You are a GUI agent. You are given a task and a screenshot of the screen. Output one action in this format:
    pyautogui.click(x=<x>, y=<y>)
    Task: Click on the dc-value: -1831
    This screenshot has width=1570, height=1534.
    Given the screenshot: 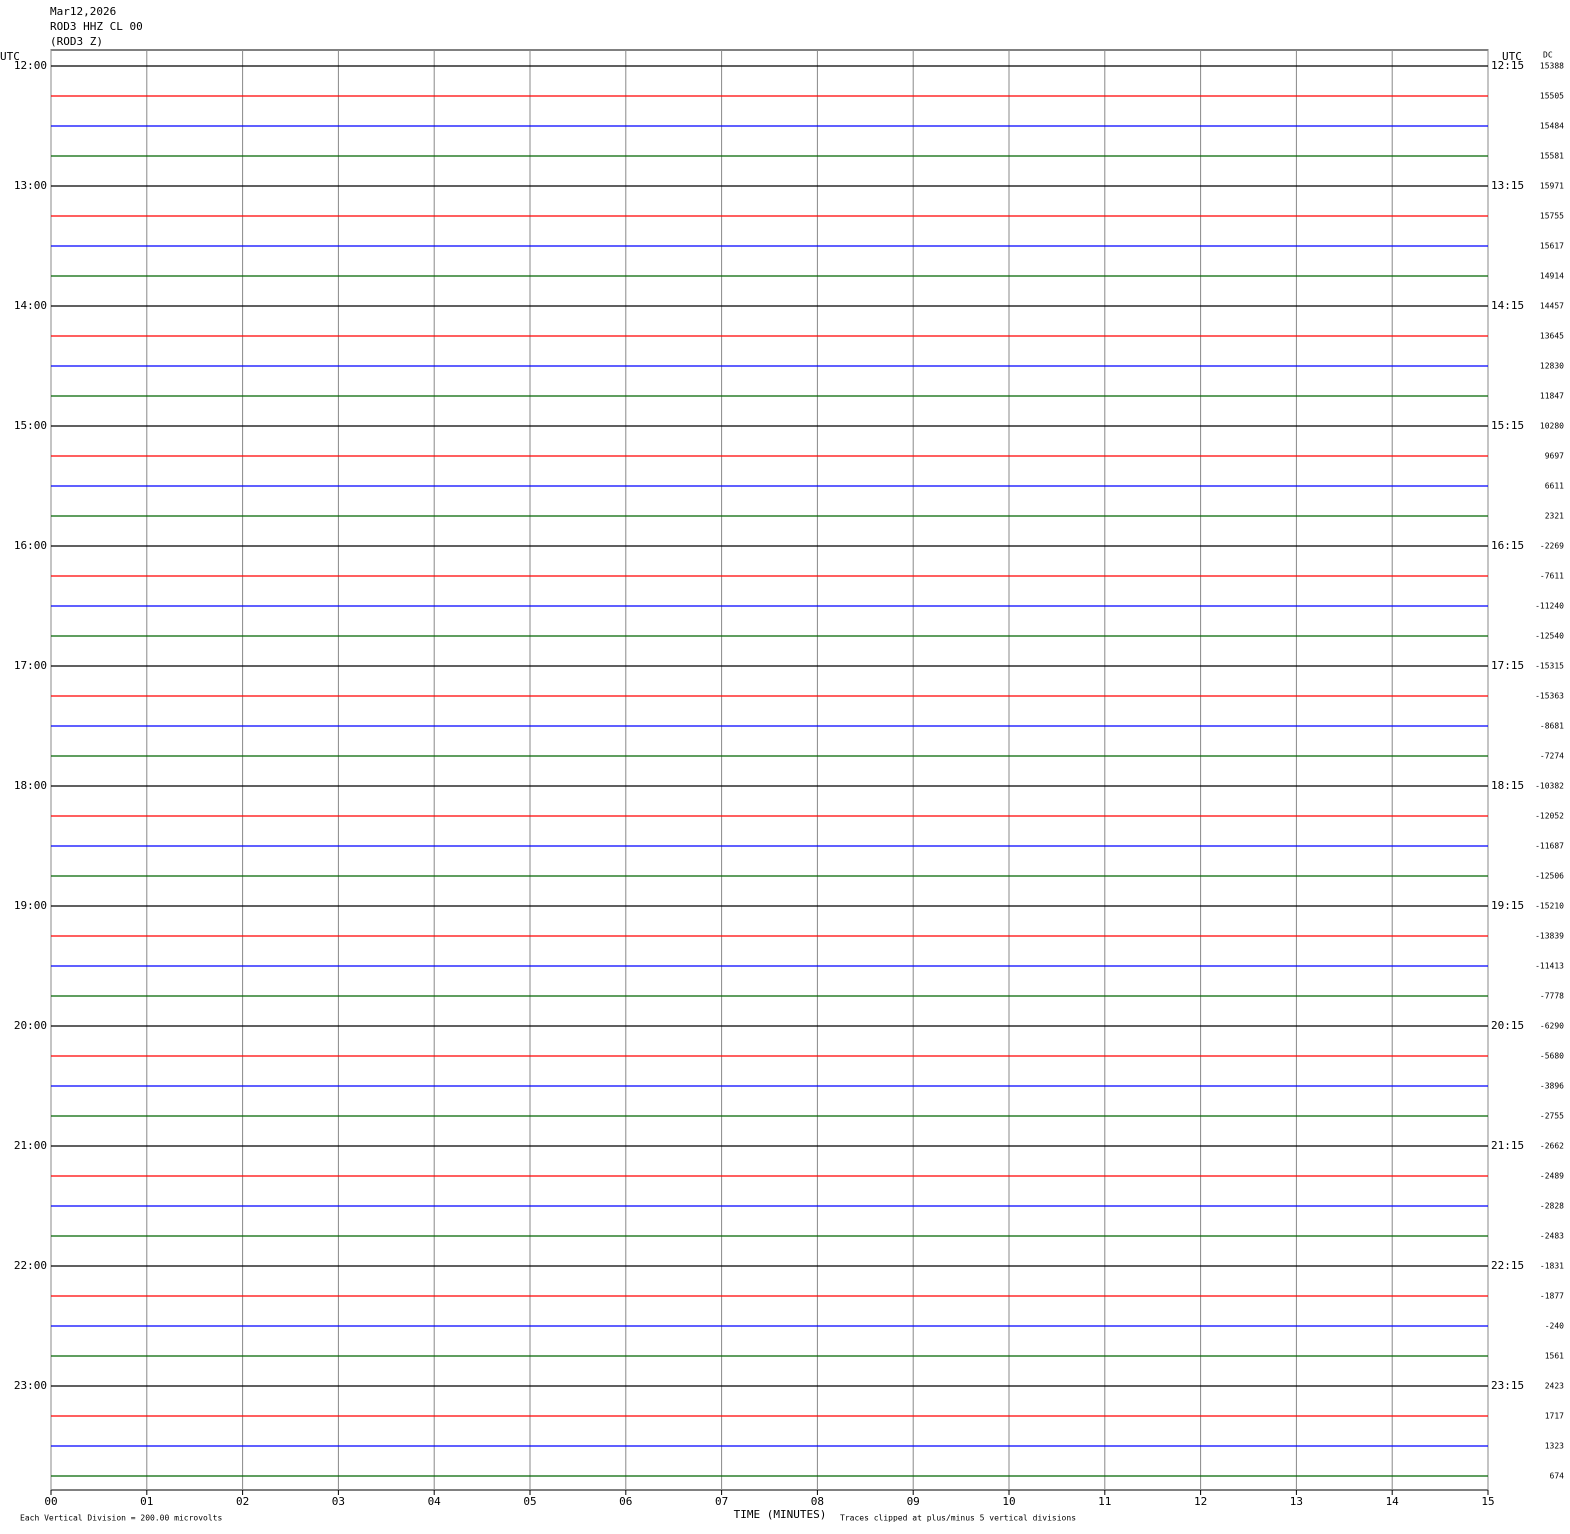 What is the action you would take?
    pyautogui.click(x=1552, y=1266)
    